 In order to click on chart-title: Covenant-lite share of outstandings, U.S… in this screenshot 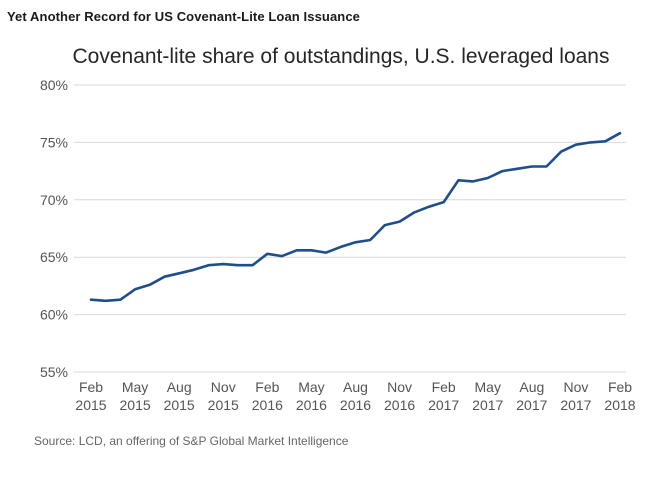, I will do `click(341, 56)`.